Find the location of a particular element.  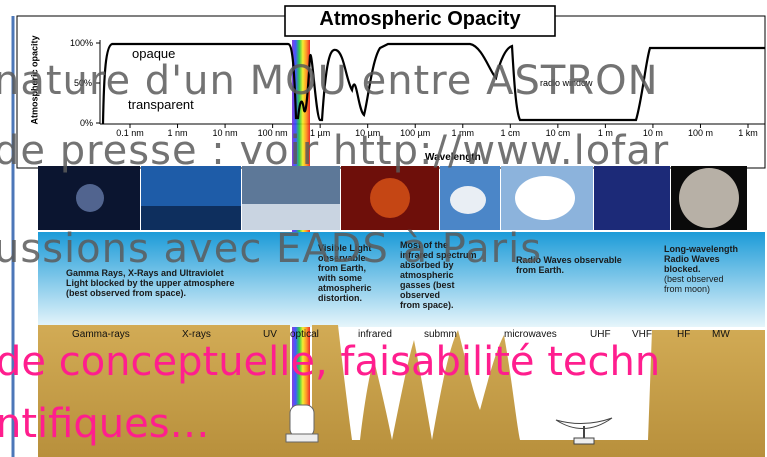

title-box is located at coordinates (420, 21).